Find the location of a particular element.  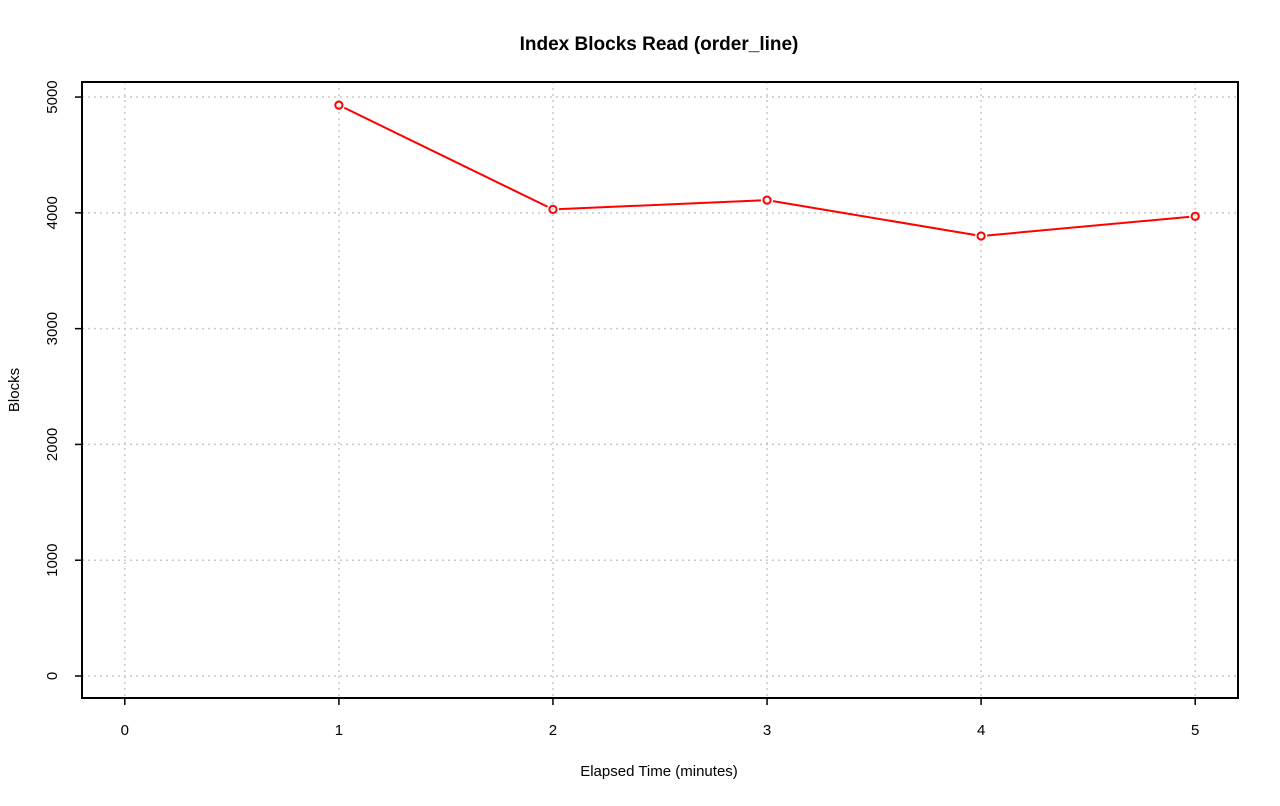

x-axis-label: Elapsed Time (minutes) is located at coordinates (659, 771).